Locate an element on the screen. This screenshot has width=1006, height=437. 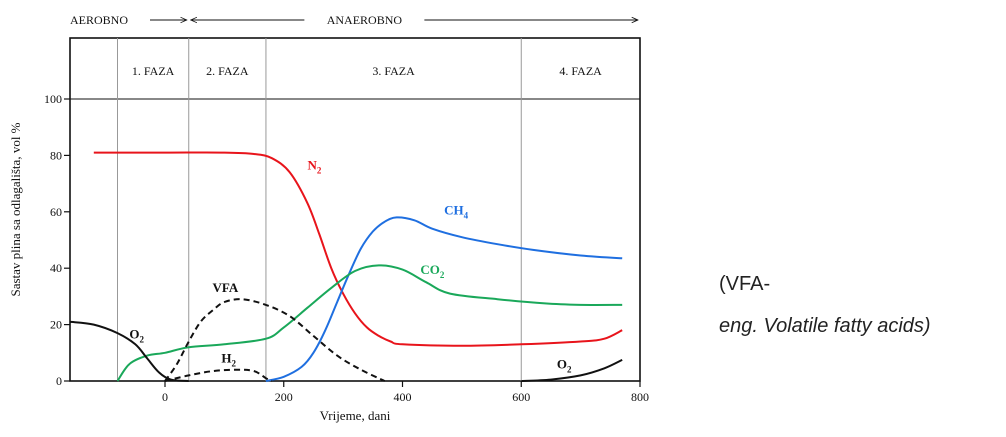
y-tick-label: 100 is located at coordinates (53, 99).